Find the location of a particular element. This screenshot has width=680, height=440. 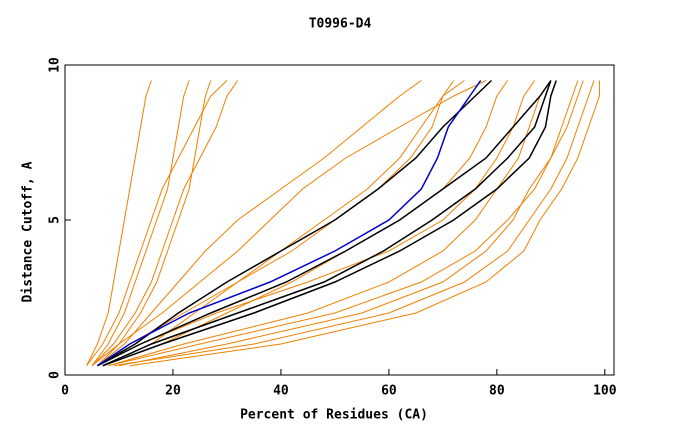

y-axis-label: Distance Cutoff, A is located at coordinates (28, 231).